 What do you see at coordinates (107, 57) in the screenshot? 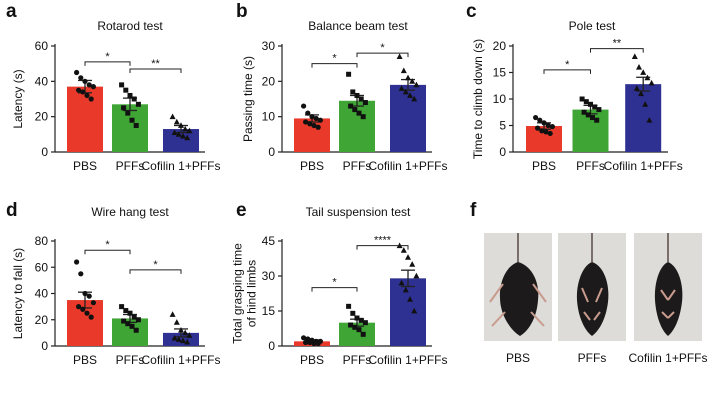
I see `significance-label: *` at bounding box center [107, 57].